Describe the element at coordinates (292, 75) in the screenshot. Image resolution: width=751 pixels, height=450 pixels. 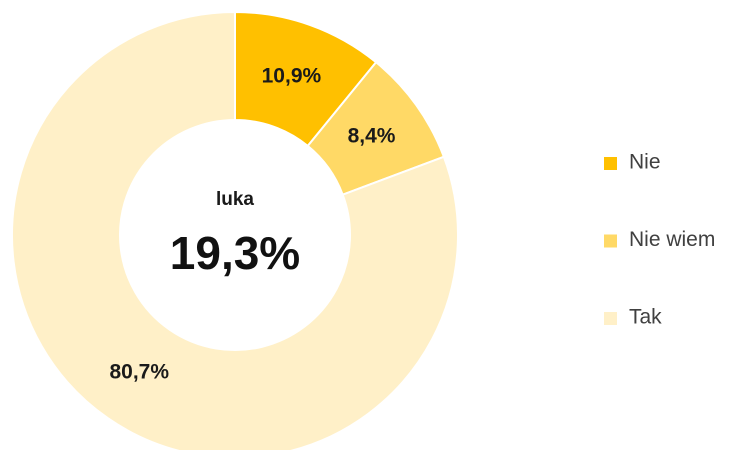
I see `data-label: 10,9%` at that location.